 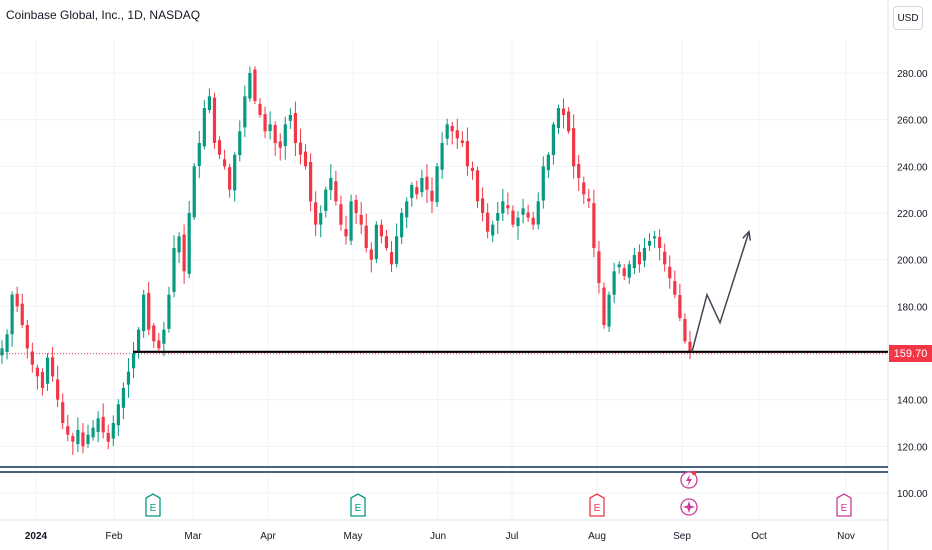 What do you see at coordinates (759, 536) in the screenshot?
I see `x-tick-label: Oct` at bounding box center [759, 536].